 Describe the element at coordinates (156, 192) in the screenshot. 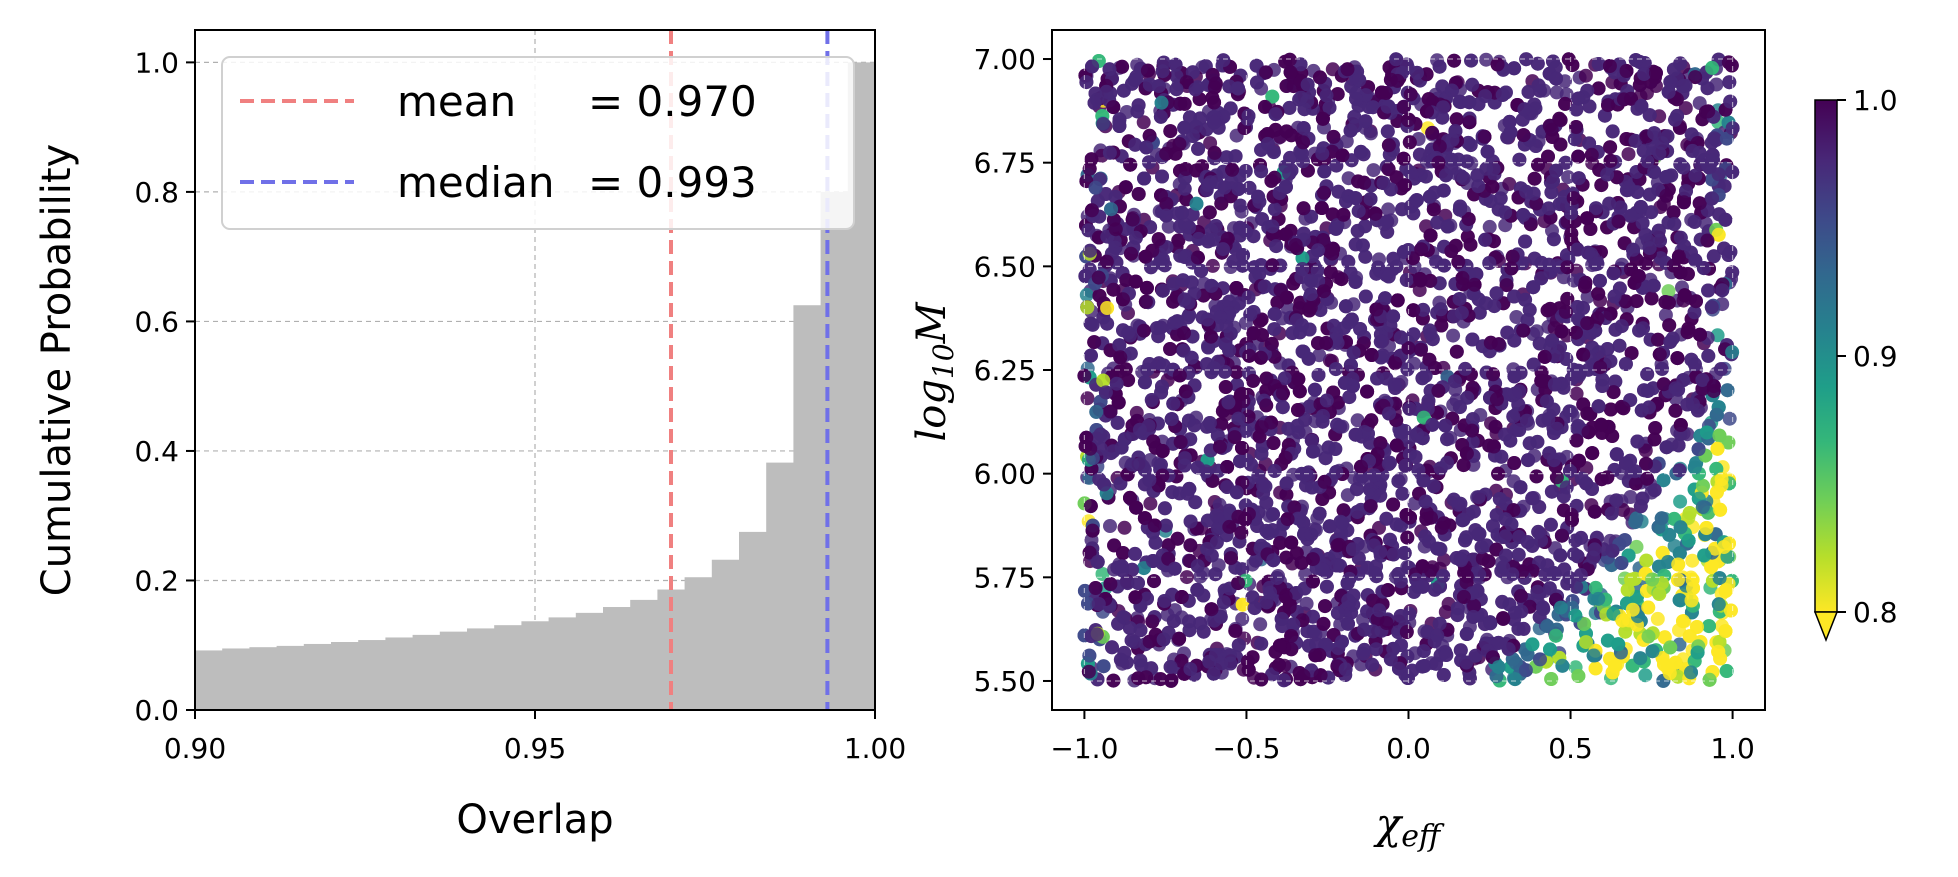

I see `histogram-y-tick-label: 0.8` at that location.